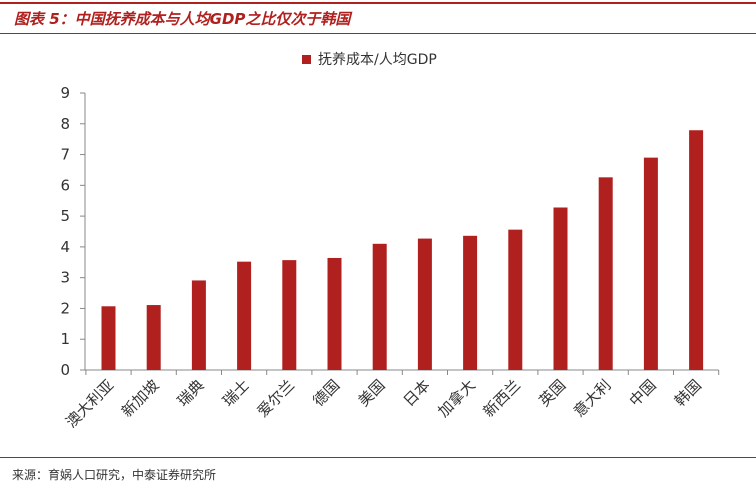  Describe the element at coordinates (140, 398) in the screenshot. I see `x-tick-label: 新加坡` at that location.